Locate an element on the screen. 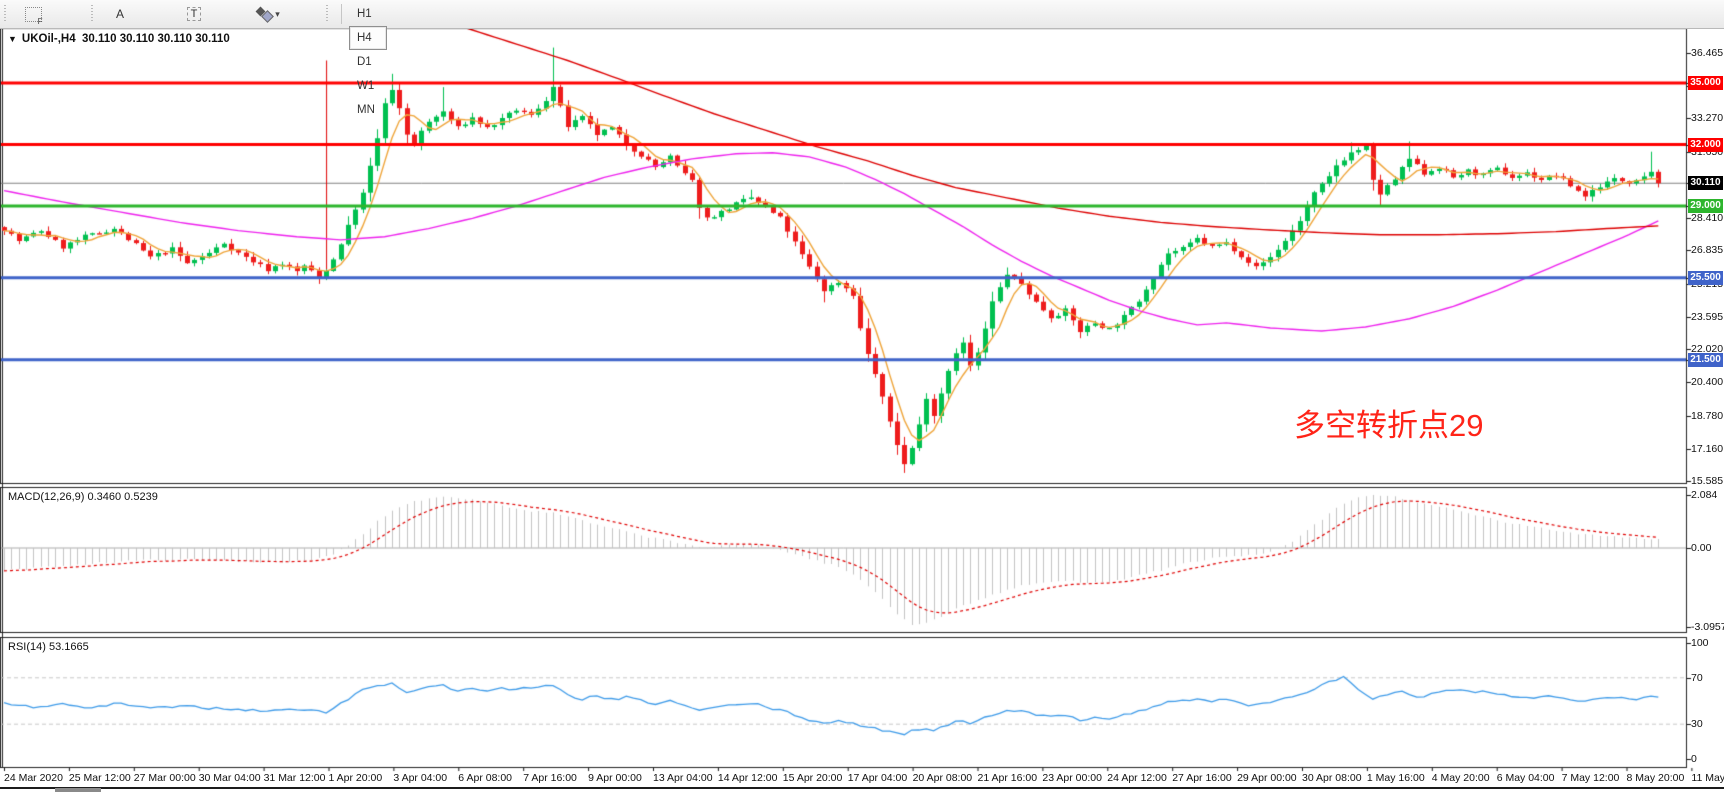 The height and width of the screenshot is (793, 1724). price-tick-label: 22.020 is located at coordinates (1707, 349).